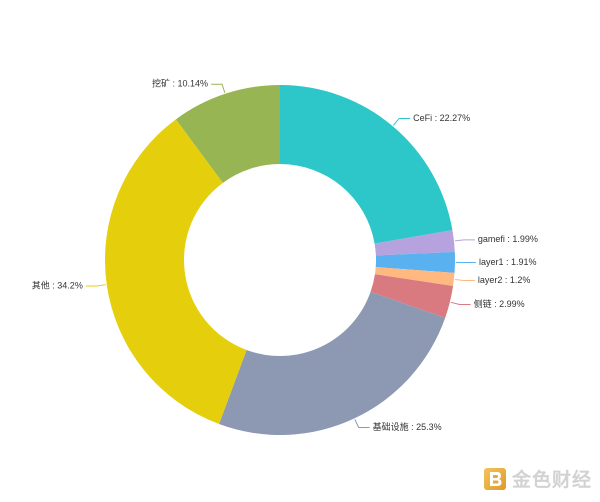 Image resolution: width=600 pixels, height=502 pixels. What do you see at coordinates (494, 478) in the screenshot?
I see `jinse-logo-icon` at bounding box center [494, 478].